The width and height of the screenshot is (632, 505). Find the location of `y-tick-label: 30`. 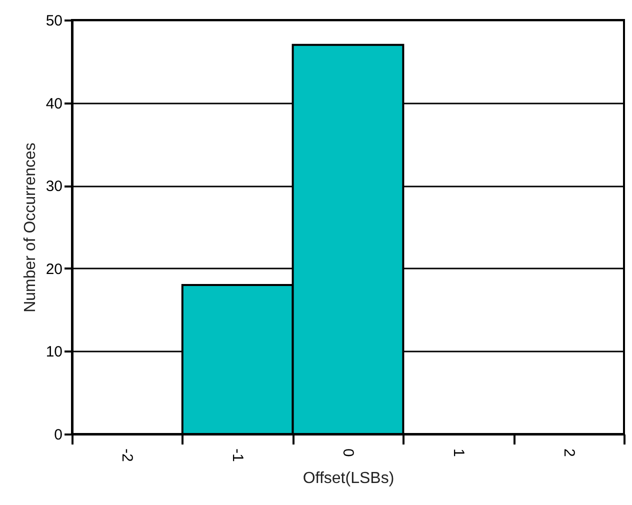

y-tick-label: 30 is located at coordinates (54, 187).